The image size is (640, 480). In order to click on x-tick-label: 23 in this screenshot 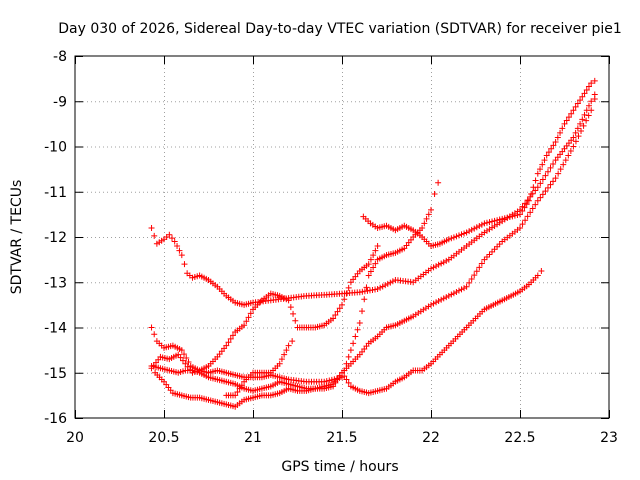, I will do `click(609, 438)`.